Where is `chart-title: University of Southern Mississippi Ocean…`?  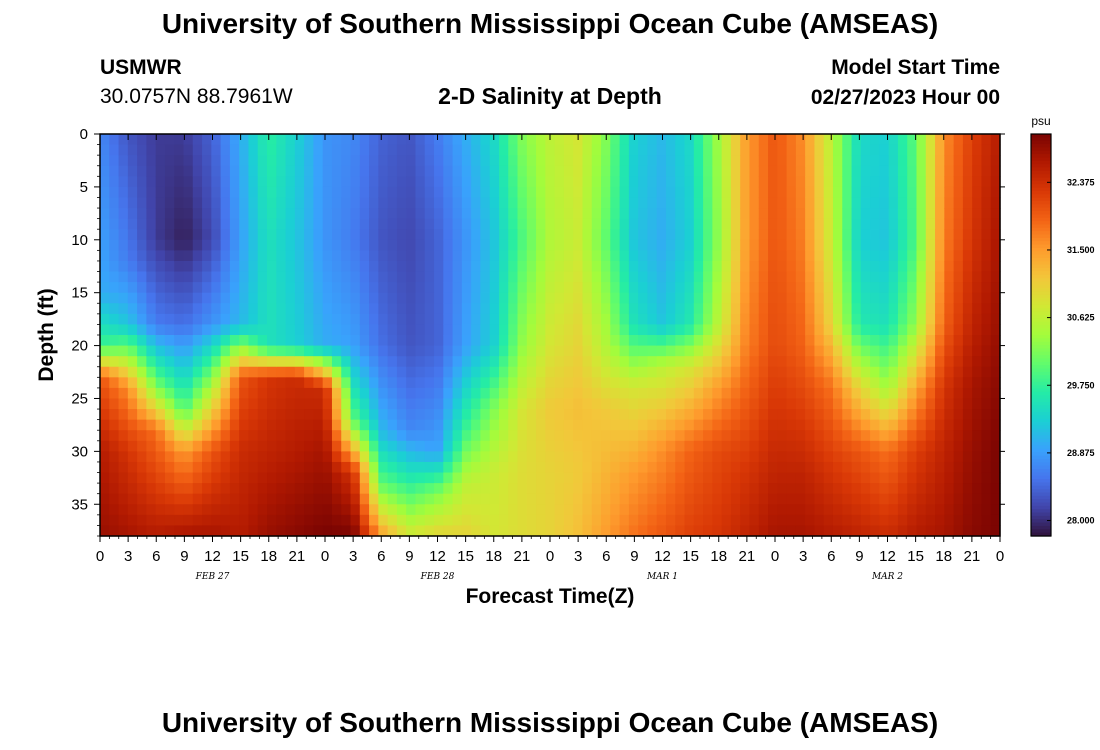
chart-title: University of Southern Mississippi Ocean… is located at coordinates (550, 23).